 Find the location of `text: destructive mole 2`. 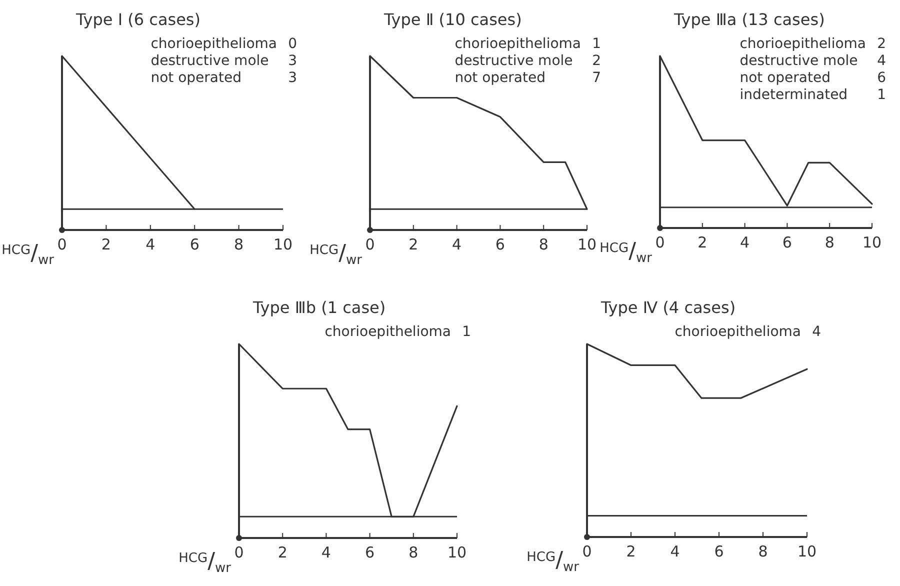

text: destructive mole 2 is located at coordinates (527, 61).